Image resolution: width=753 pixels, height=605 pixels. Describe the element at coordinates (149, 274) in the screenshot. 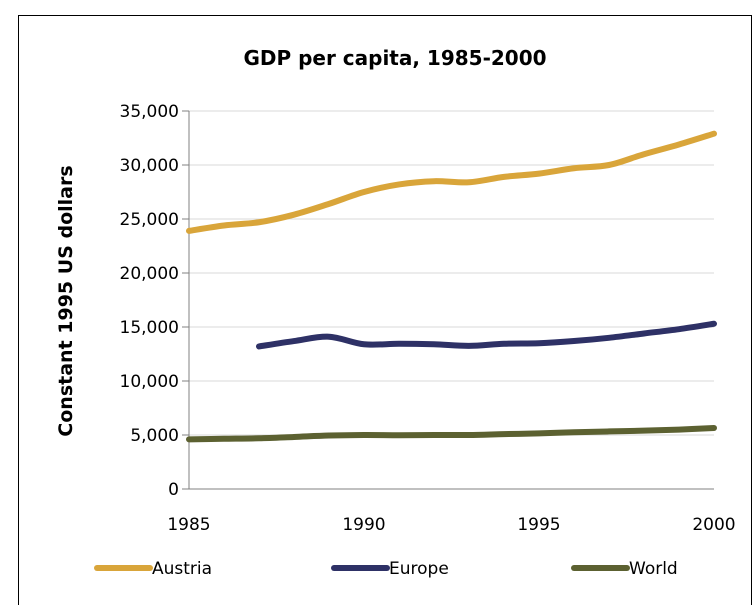

I see `y-tick-label: 20,000` at that location.